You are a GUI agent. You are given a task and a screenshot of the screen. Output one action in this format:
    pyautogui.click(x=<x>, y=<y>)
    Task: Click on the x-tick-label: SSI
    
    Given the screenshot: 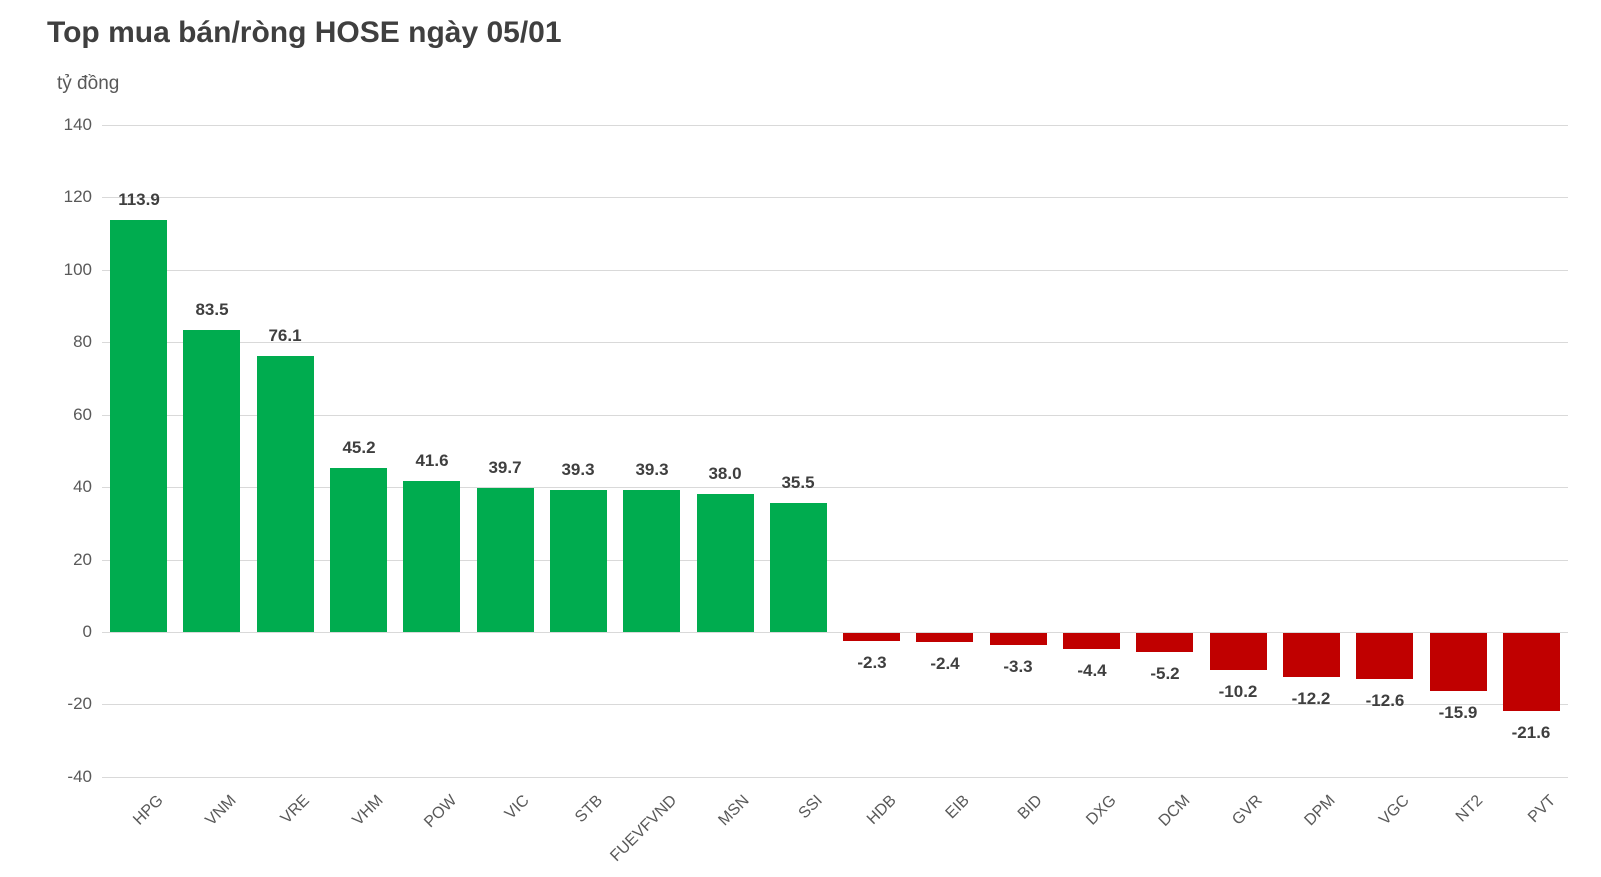 What is the action you would take?
    pyautogui.click(x=811, y=807)
    